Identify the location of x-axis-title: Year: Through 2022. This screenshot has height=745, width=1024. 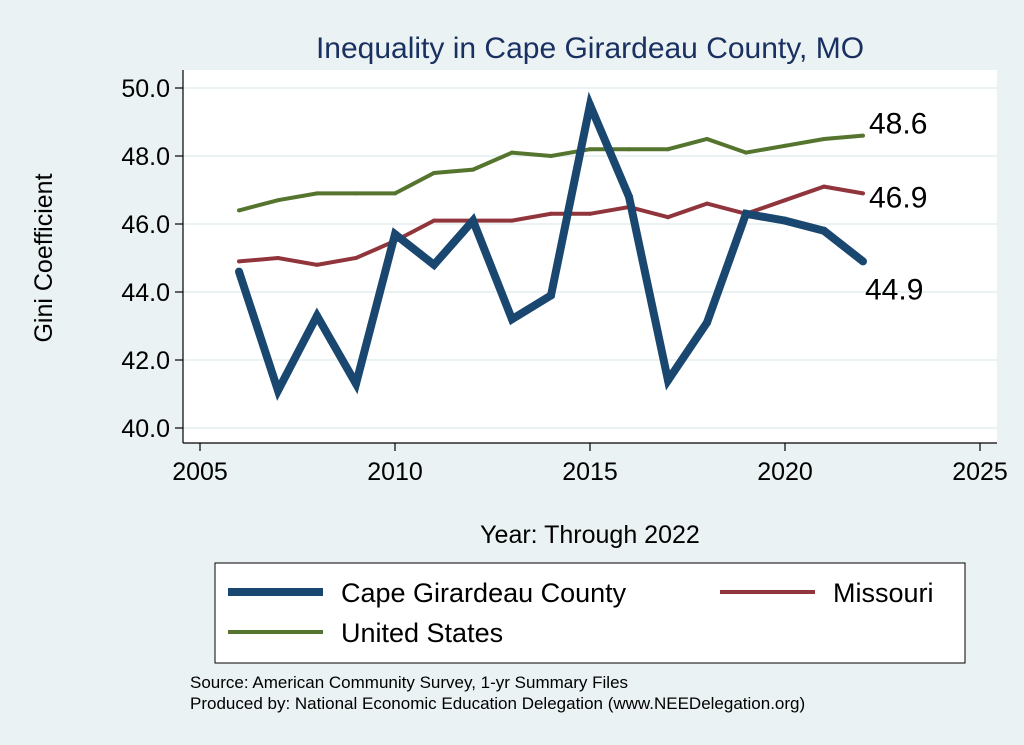
(590, 535).